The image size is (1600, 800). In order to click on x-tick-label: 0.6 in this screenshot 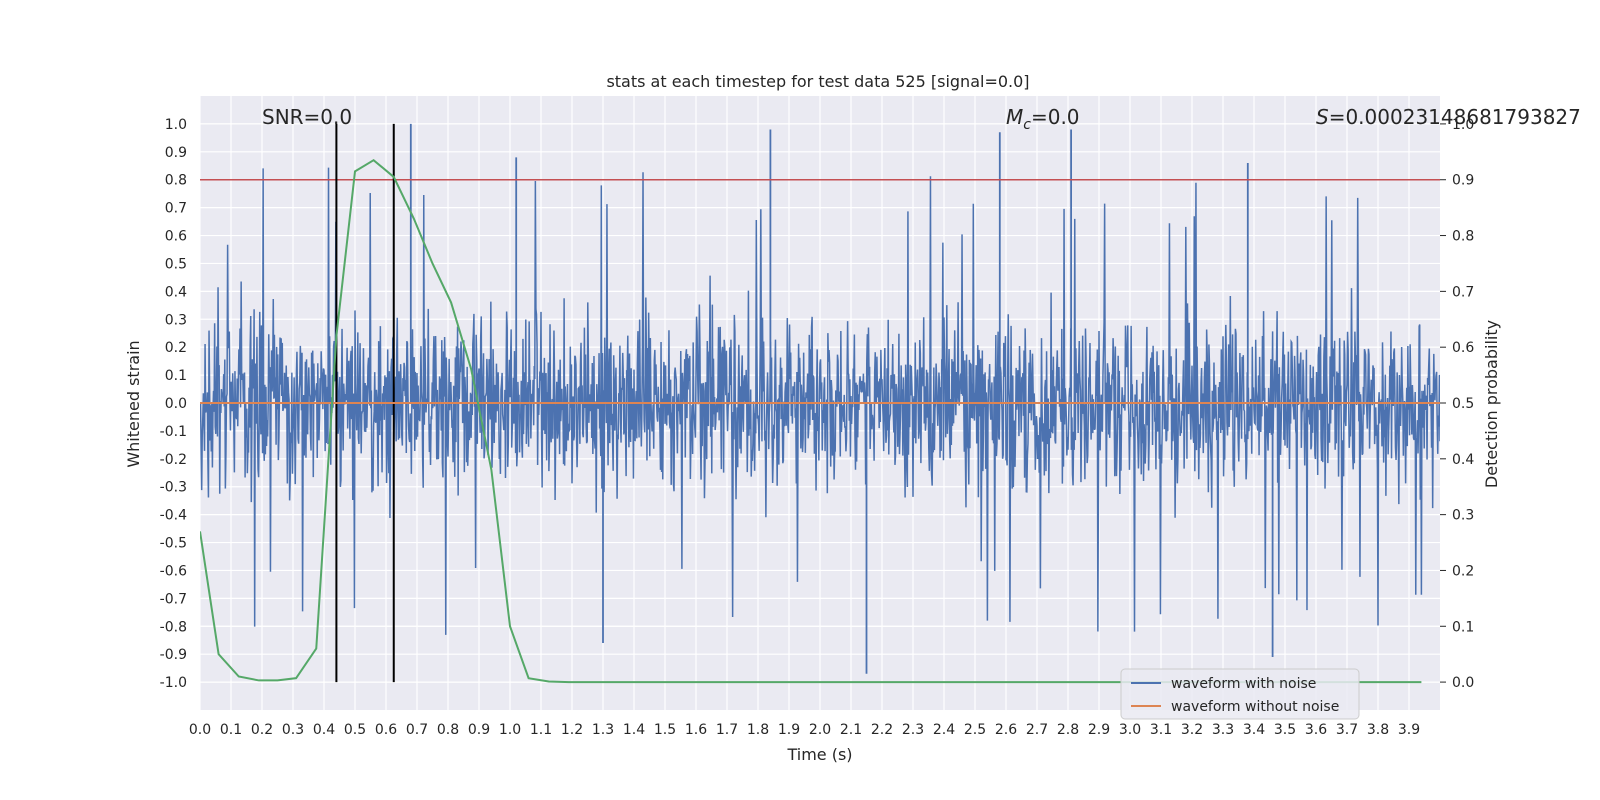, I will do `click(386, 730)`.